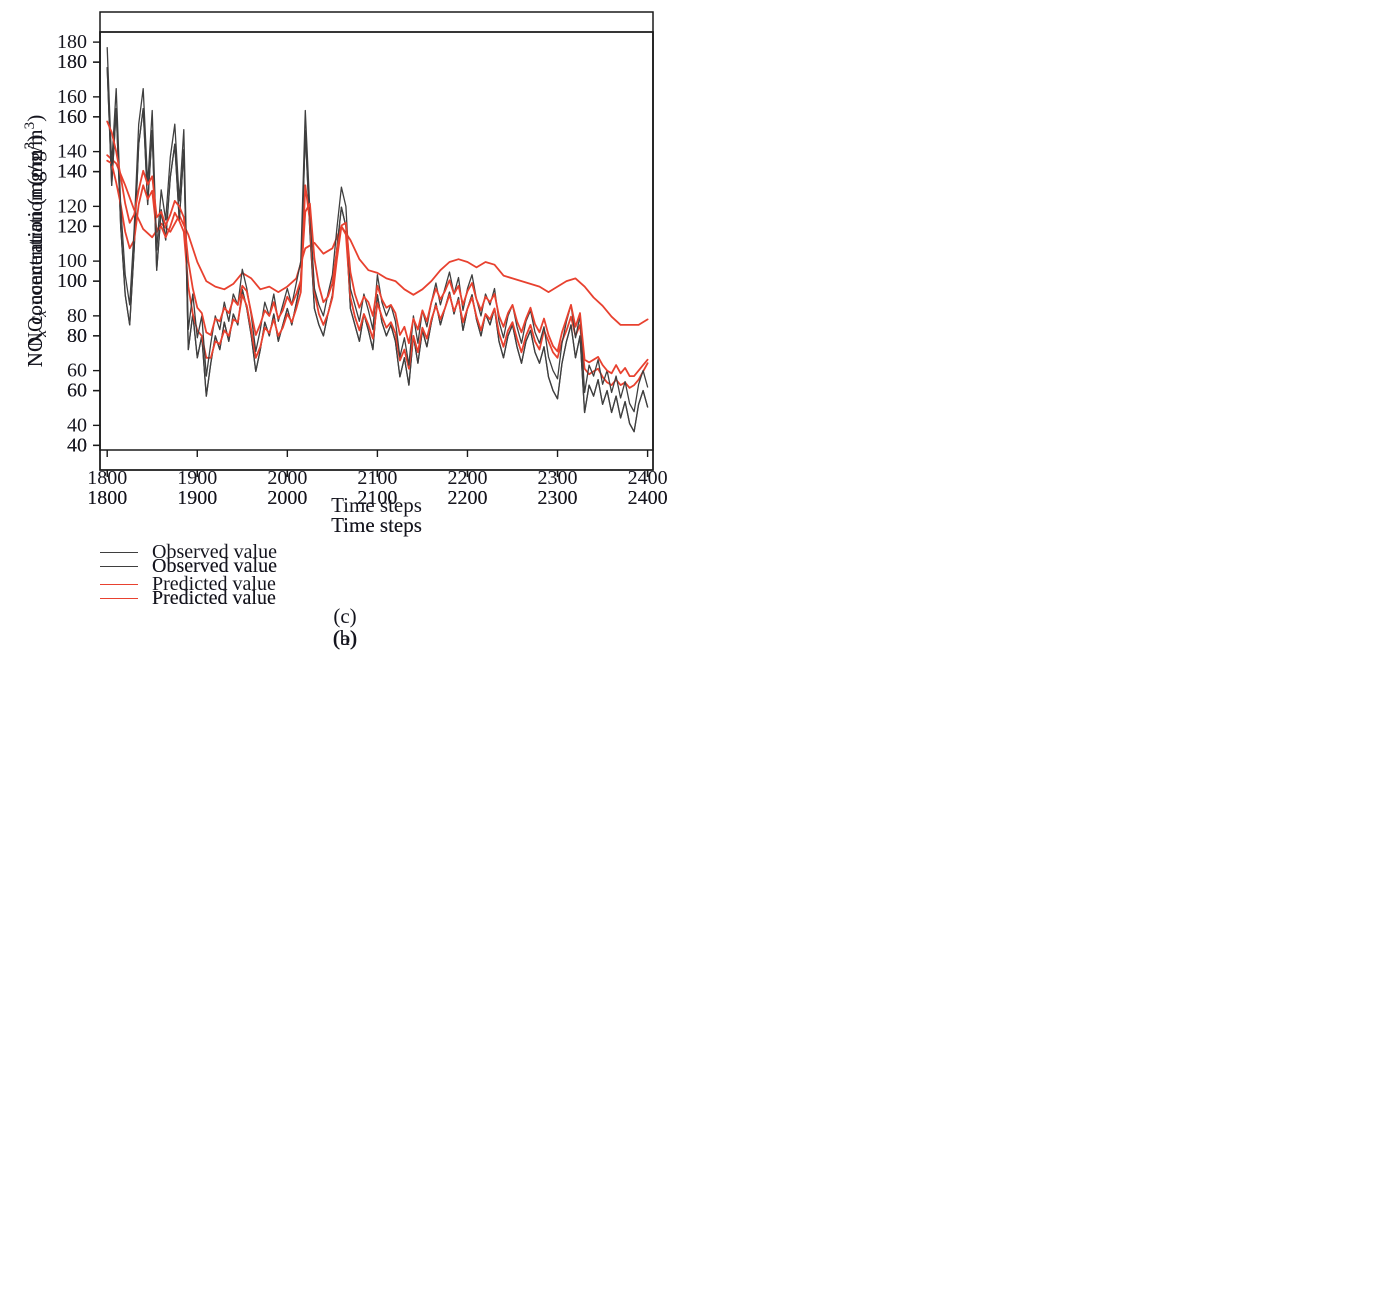 This screenshot has height=1297, width=1378. I want to click on caption-a: (a), so click(345, 638).